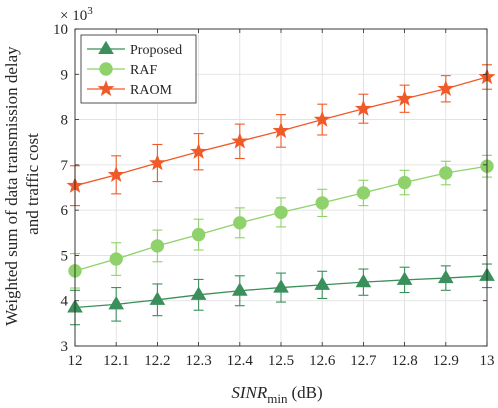 The height and width of the screenshot is (408, 498). I want to click on y-multiplier-base: × 10, so click(73, 16).